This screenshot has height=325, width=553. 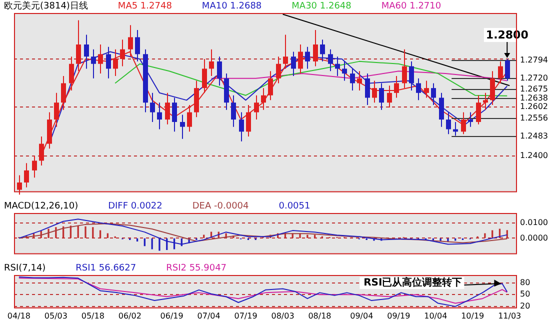 I want to click on x-tick-label: 06/19, so click(x=172, y=315).